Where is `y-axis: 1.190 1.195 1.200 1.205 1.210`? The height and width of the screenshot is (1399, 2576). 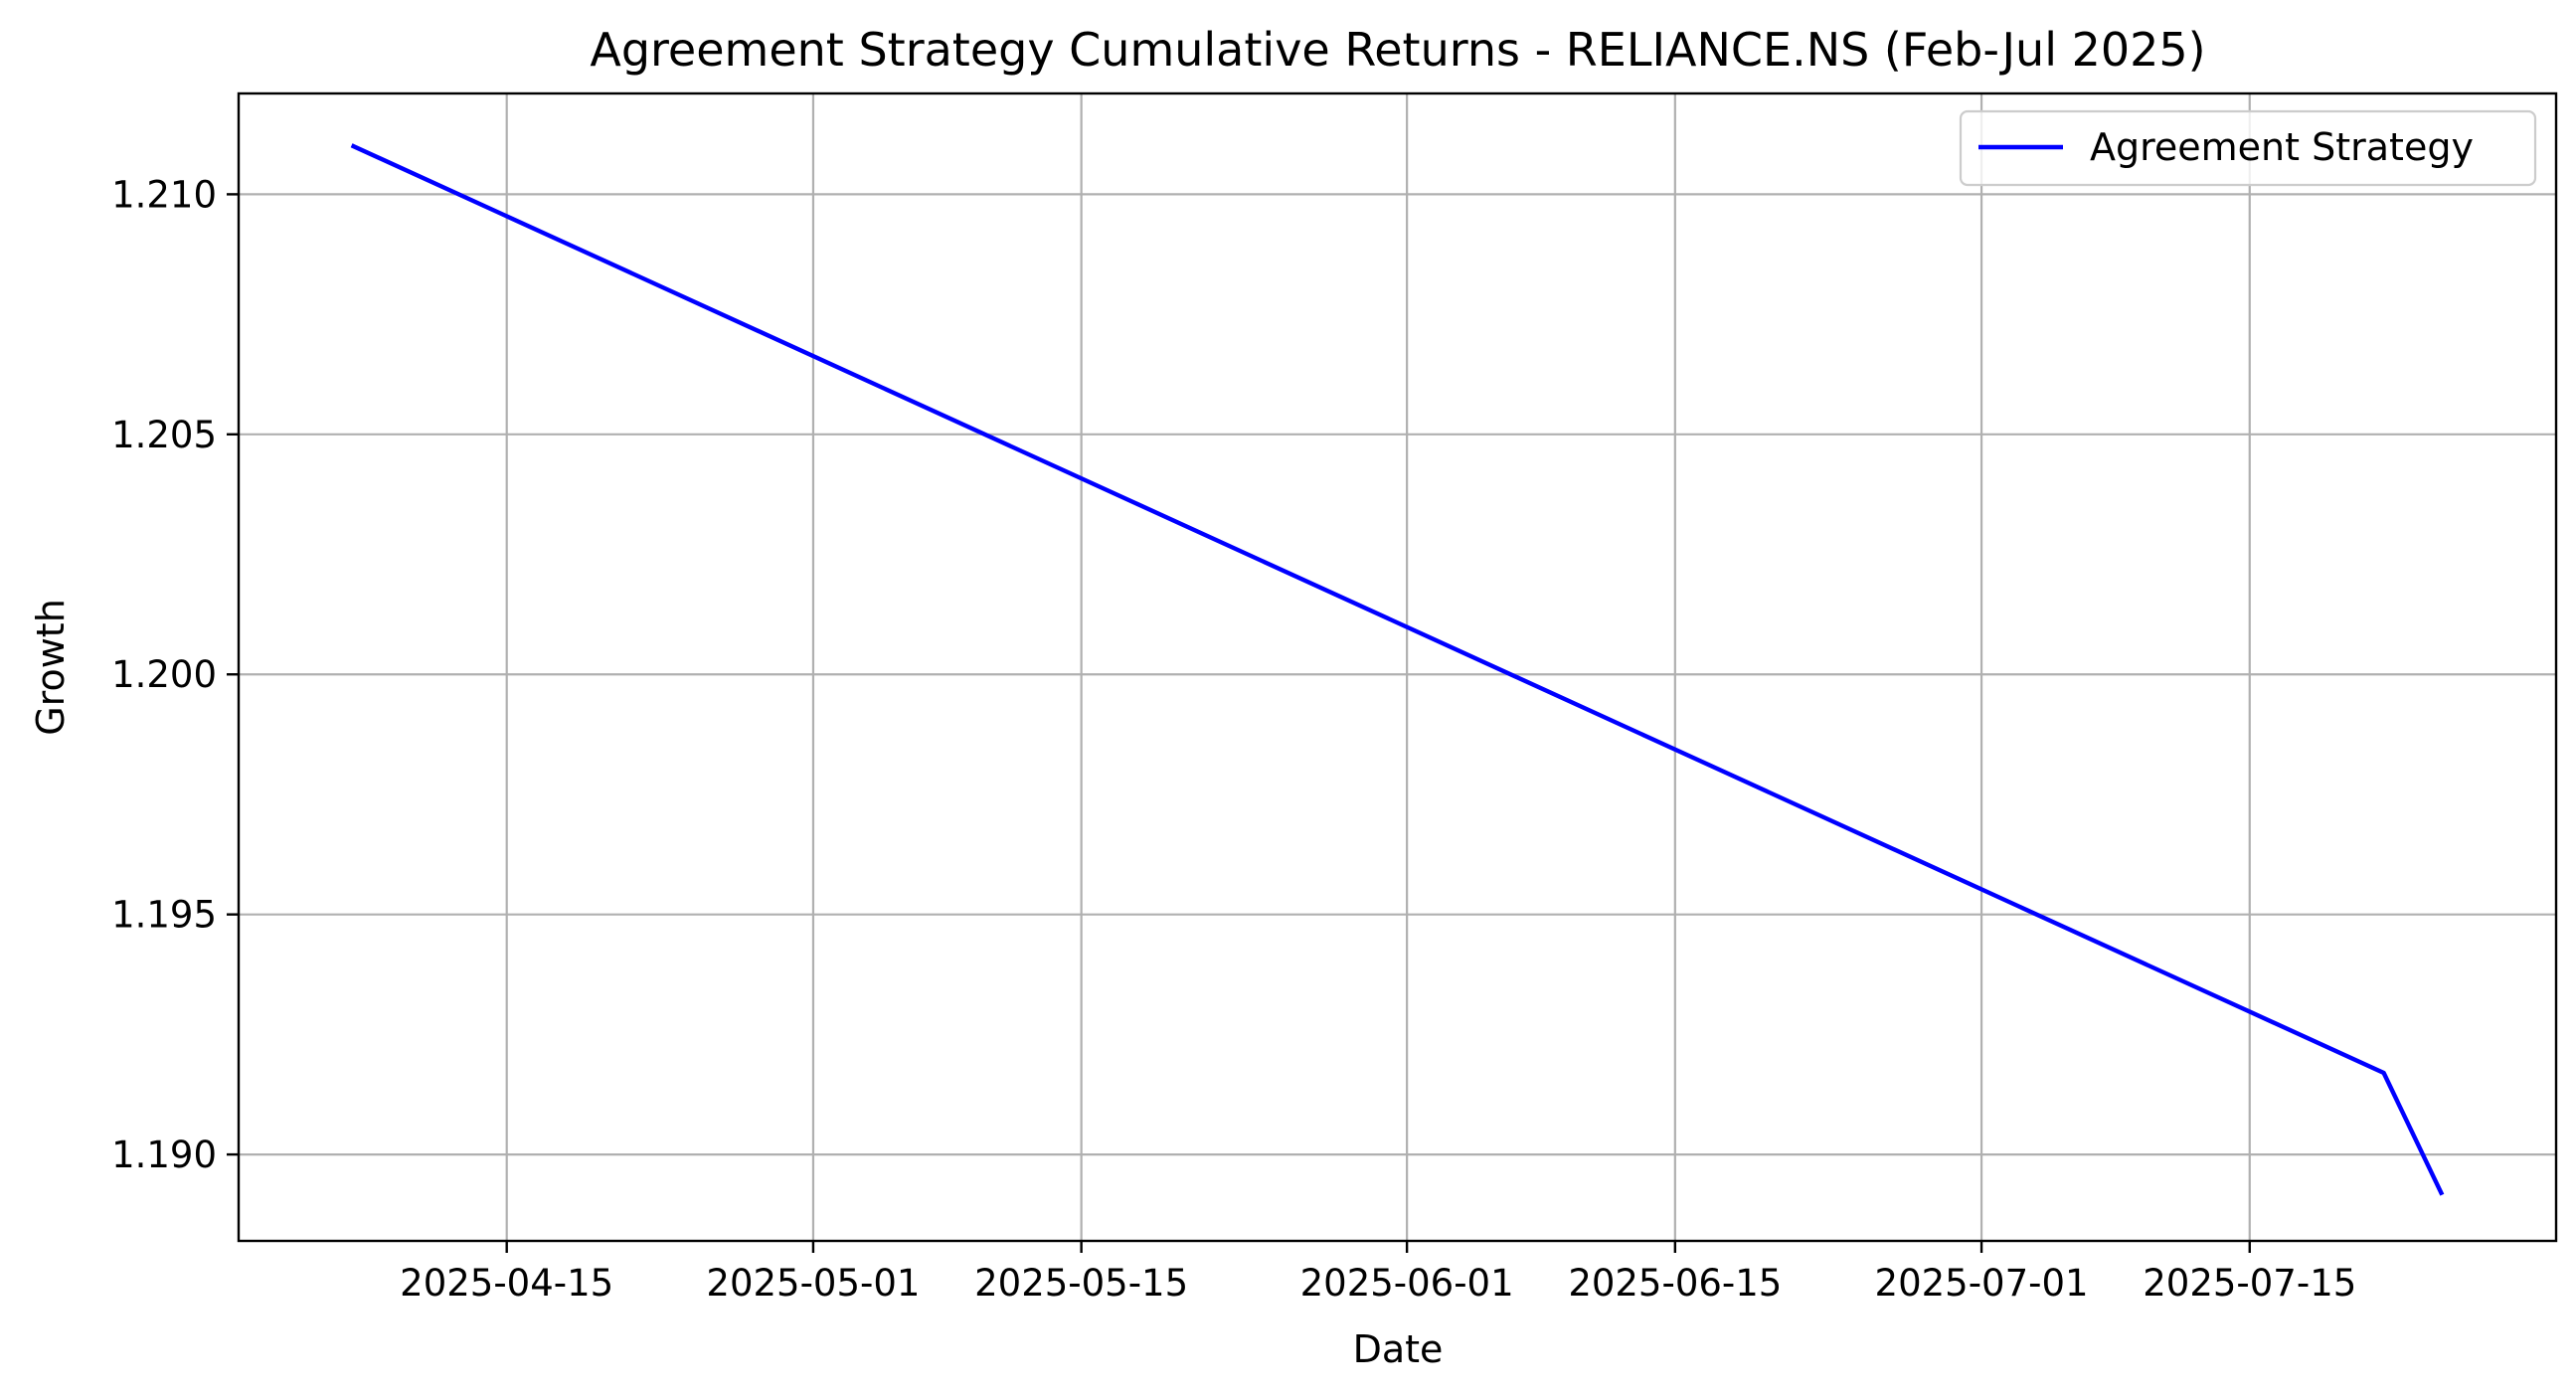
y-axis: 1.190 1.195 1.200 1.205 1.210 is located at coordinates (175, 674).